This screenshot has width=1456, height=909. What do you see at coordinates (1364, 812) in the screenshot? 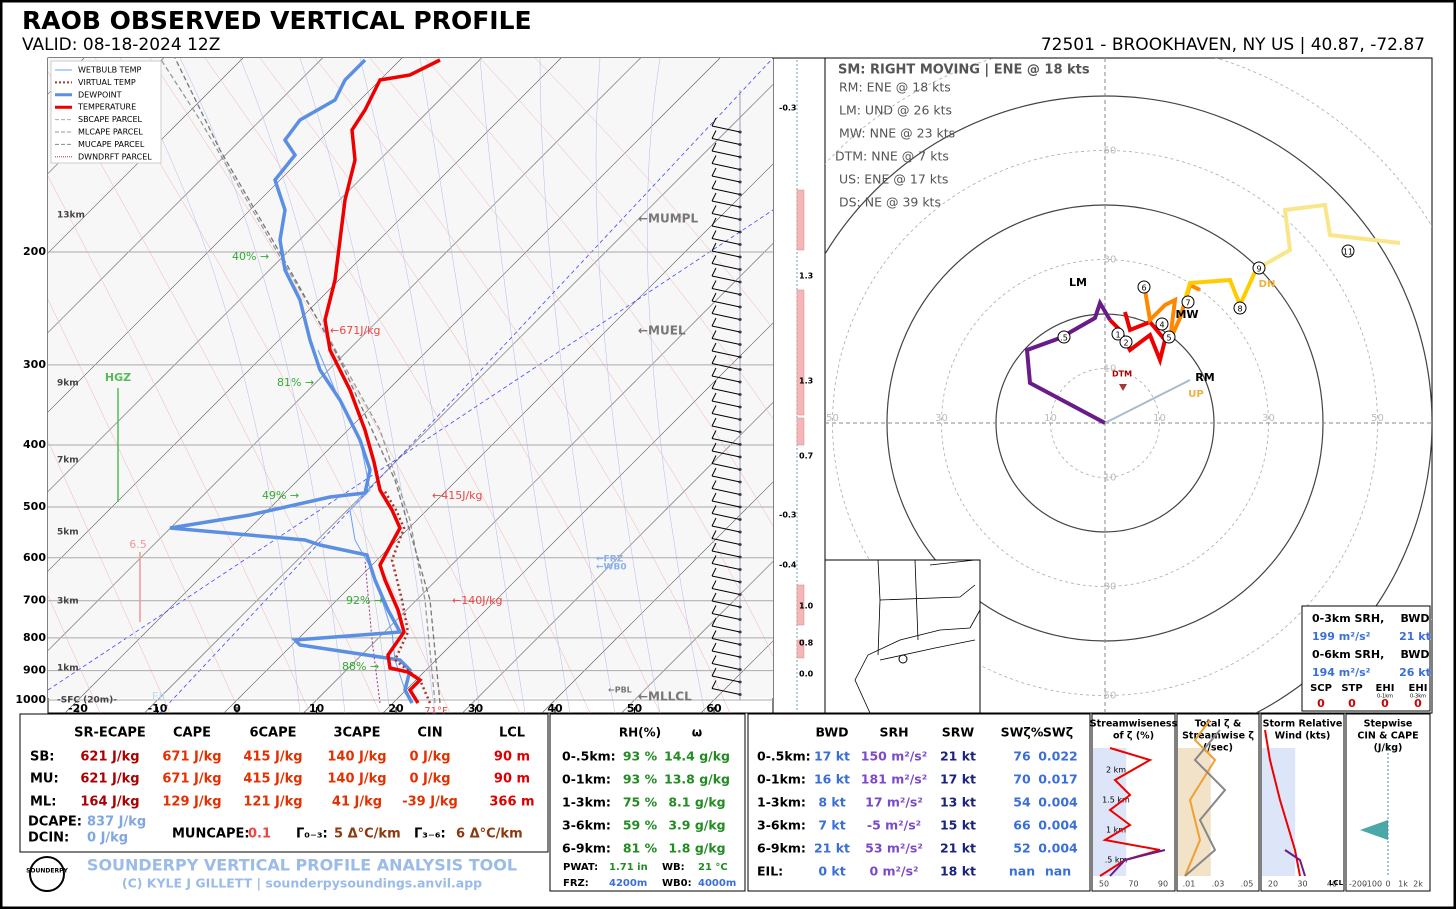
I see `mini-fill` at bounding box center [1364, 812].